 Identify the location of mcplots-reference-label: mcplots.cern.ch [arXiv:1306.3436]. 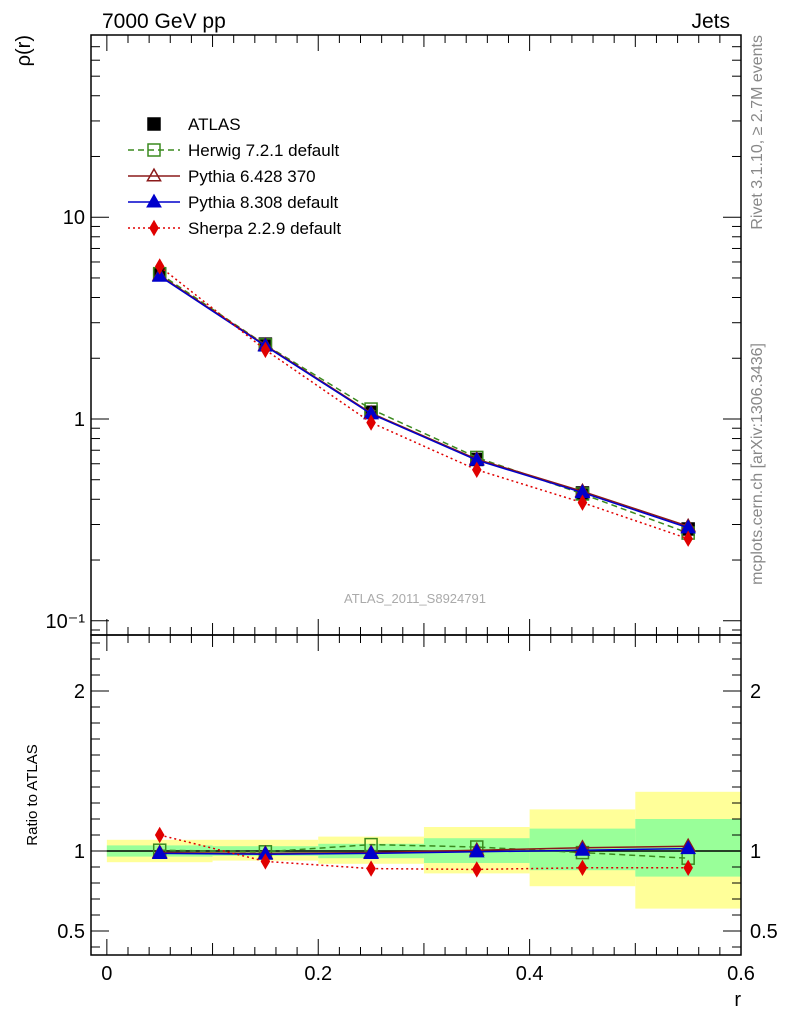
(757, 464).